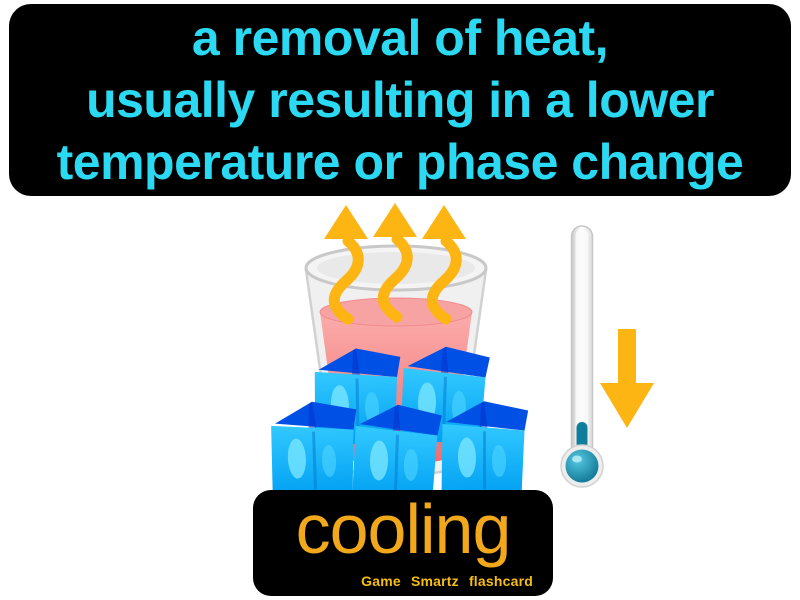 This screenshot has height=600, width=800. What do you see at coordinates (627, 378) in the screenshot?
I see `temperature-down-arrow-icon` at bounding box center [627, 378].